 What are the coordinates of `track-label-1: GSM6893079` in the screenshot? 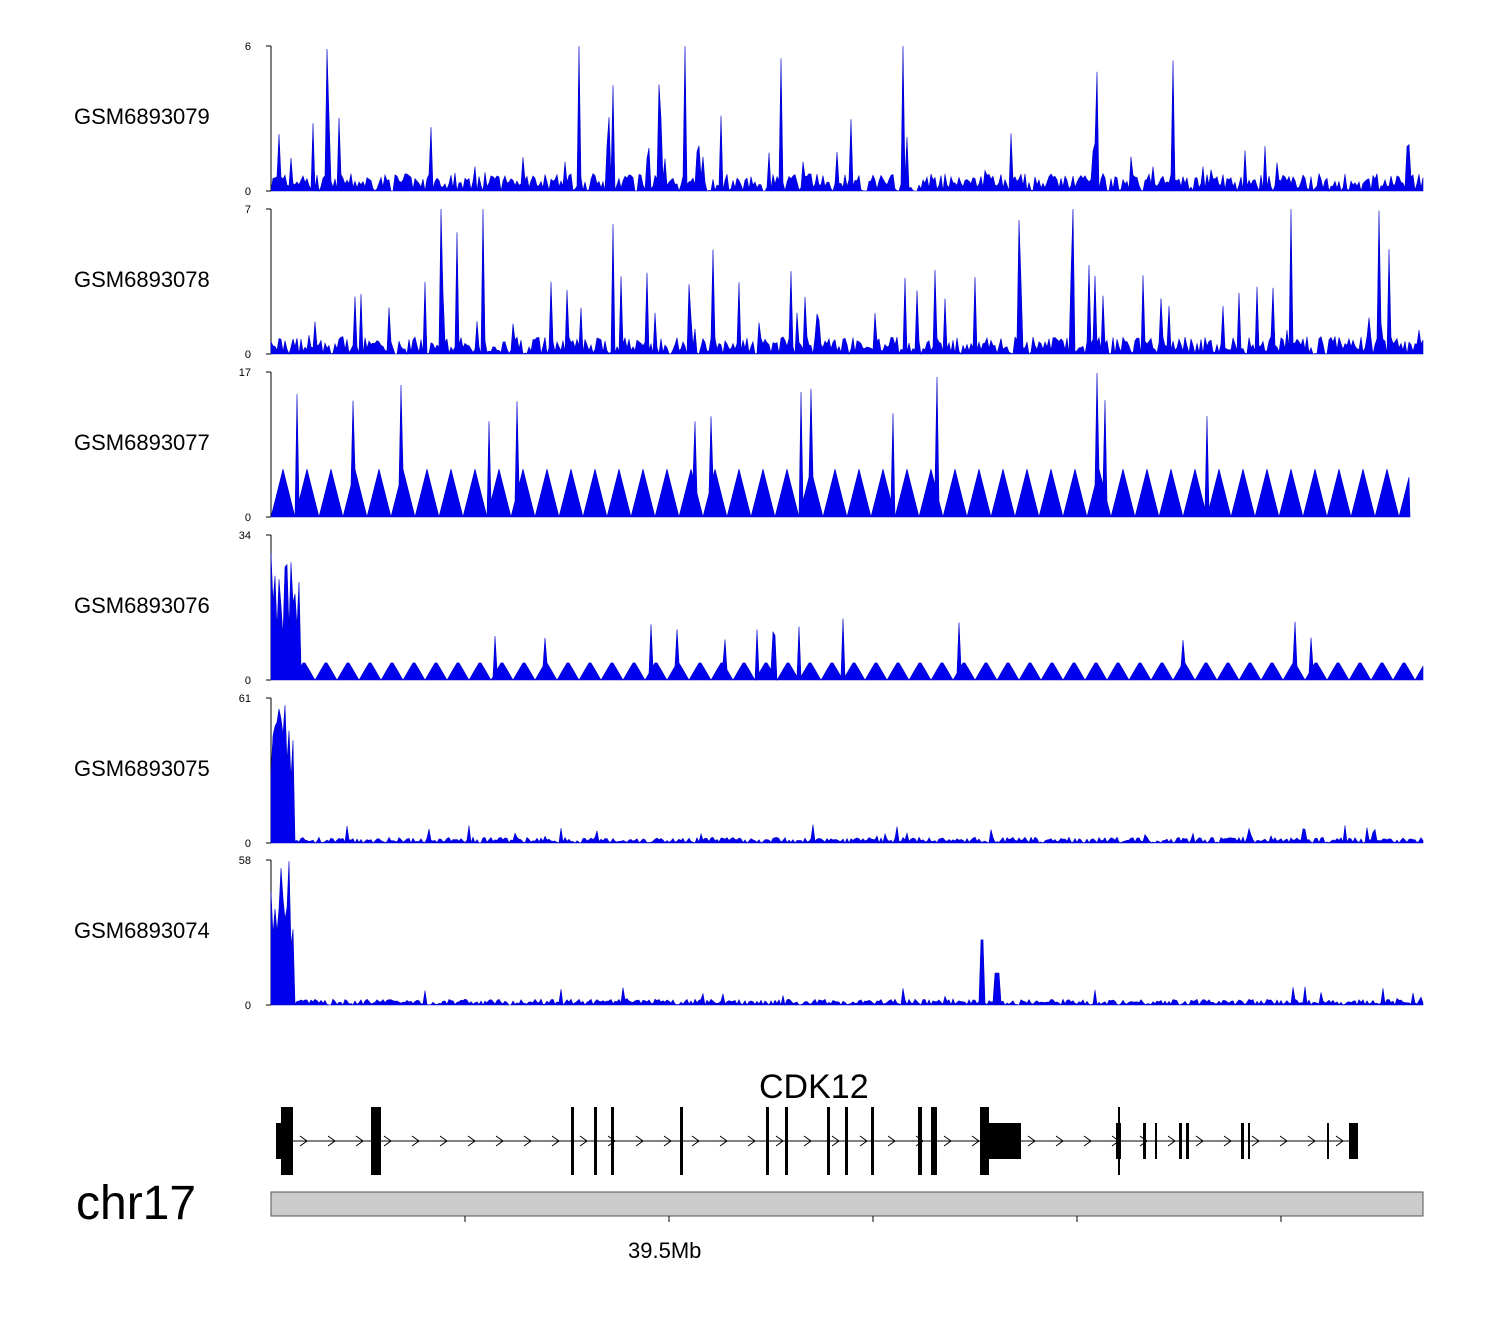 It's located at (142, 116).